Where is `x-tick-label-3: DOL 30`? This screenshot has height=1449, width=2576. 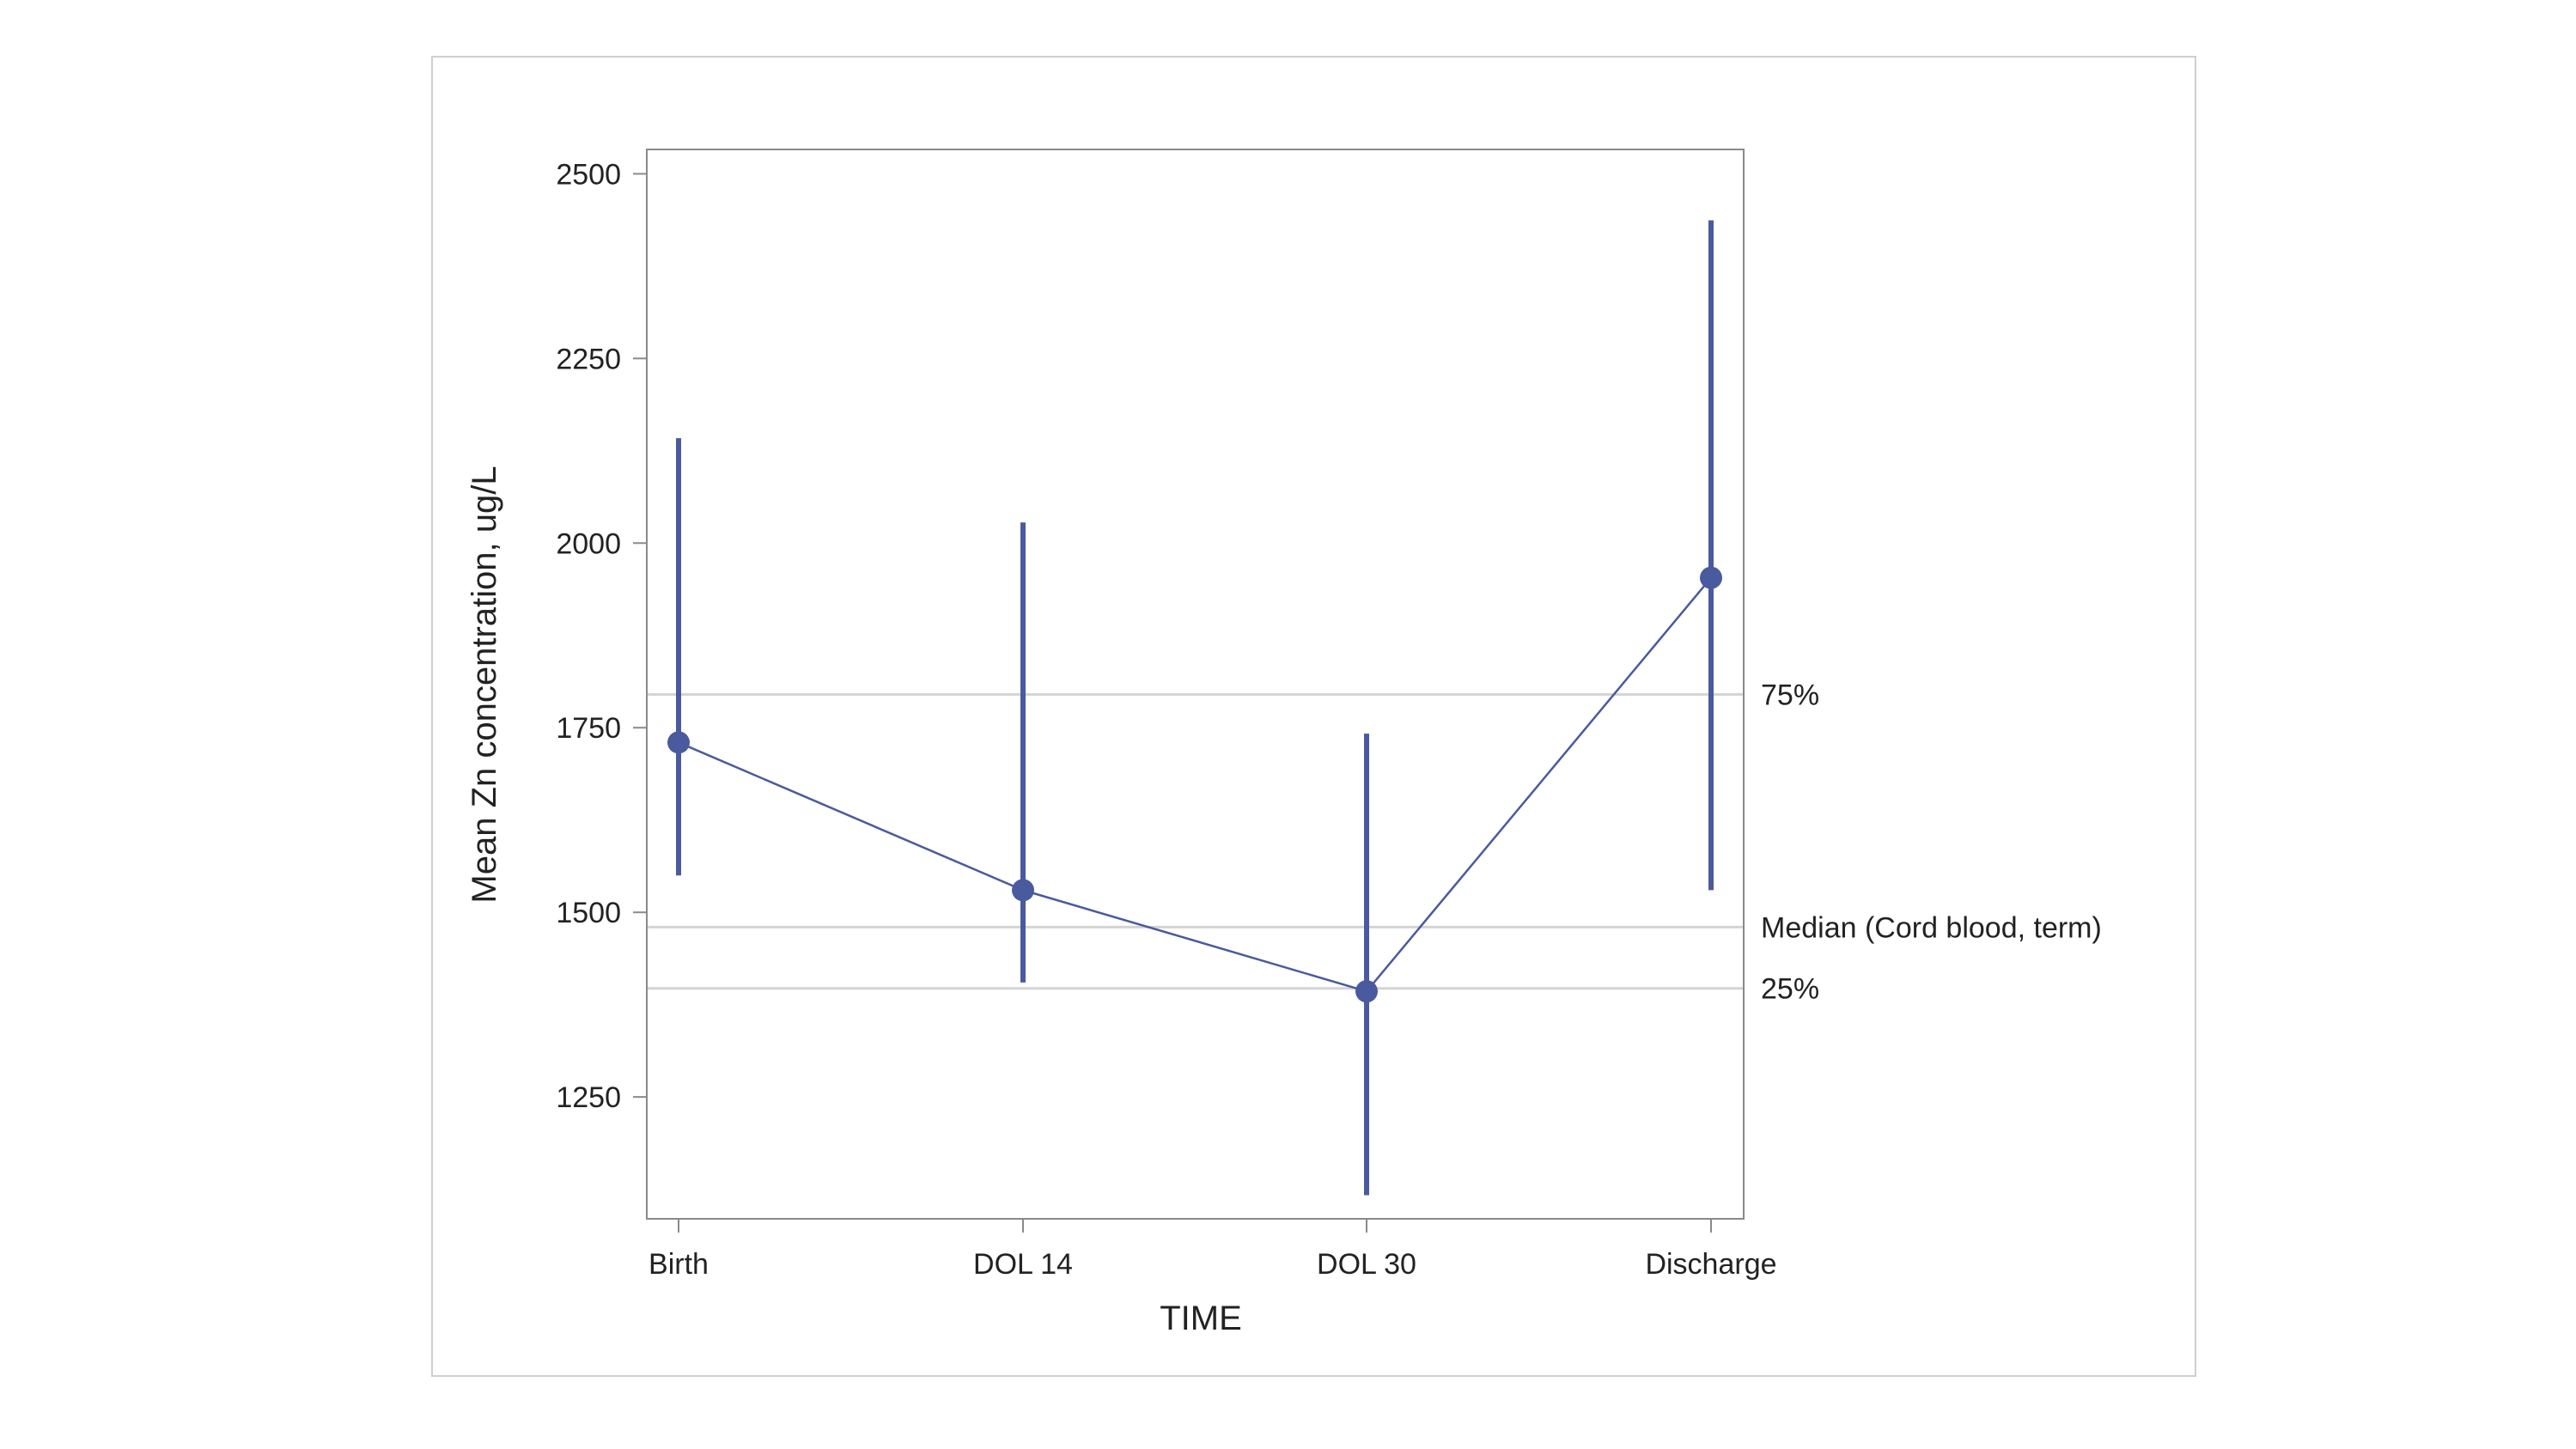 x-tick-label-3: DOL 30 is located at coordinates (1366, 1264).